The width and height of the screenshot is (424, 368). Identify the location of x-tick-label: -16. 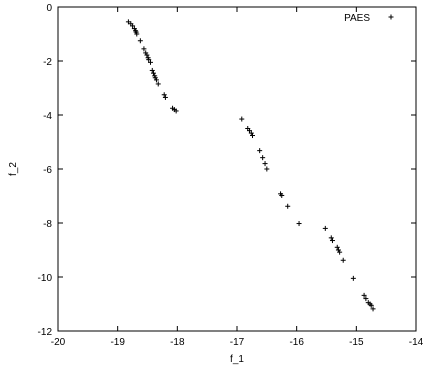
(296, 342).